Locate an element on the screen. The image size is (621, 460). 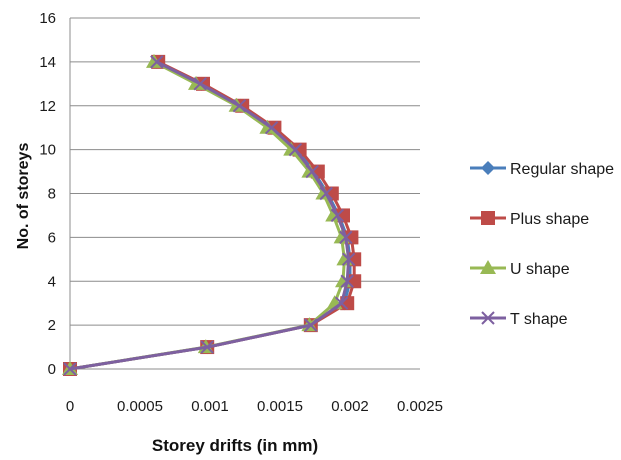
legend-label: Plus shape is located at coordinates (549, 219).